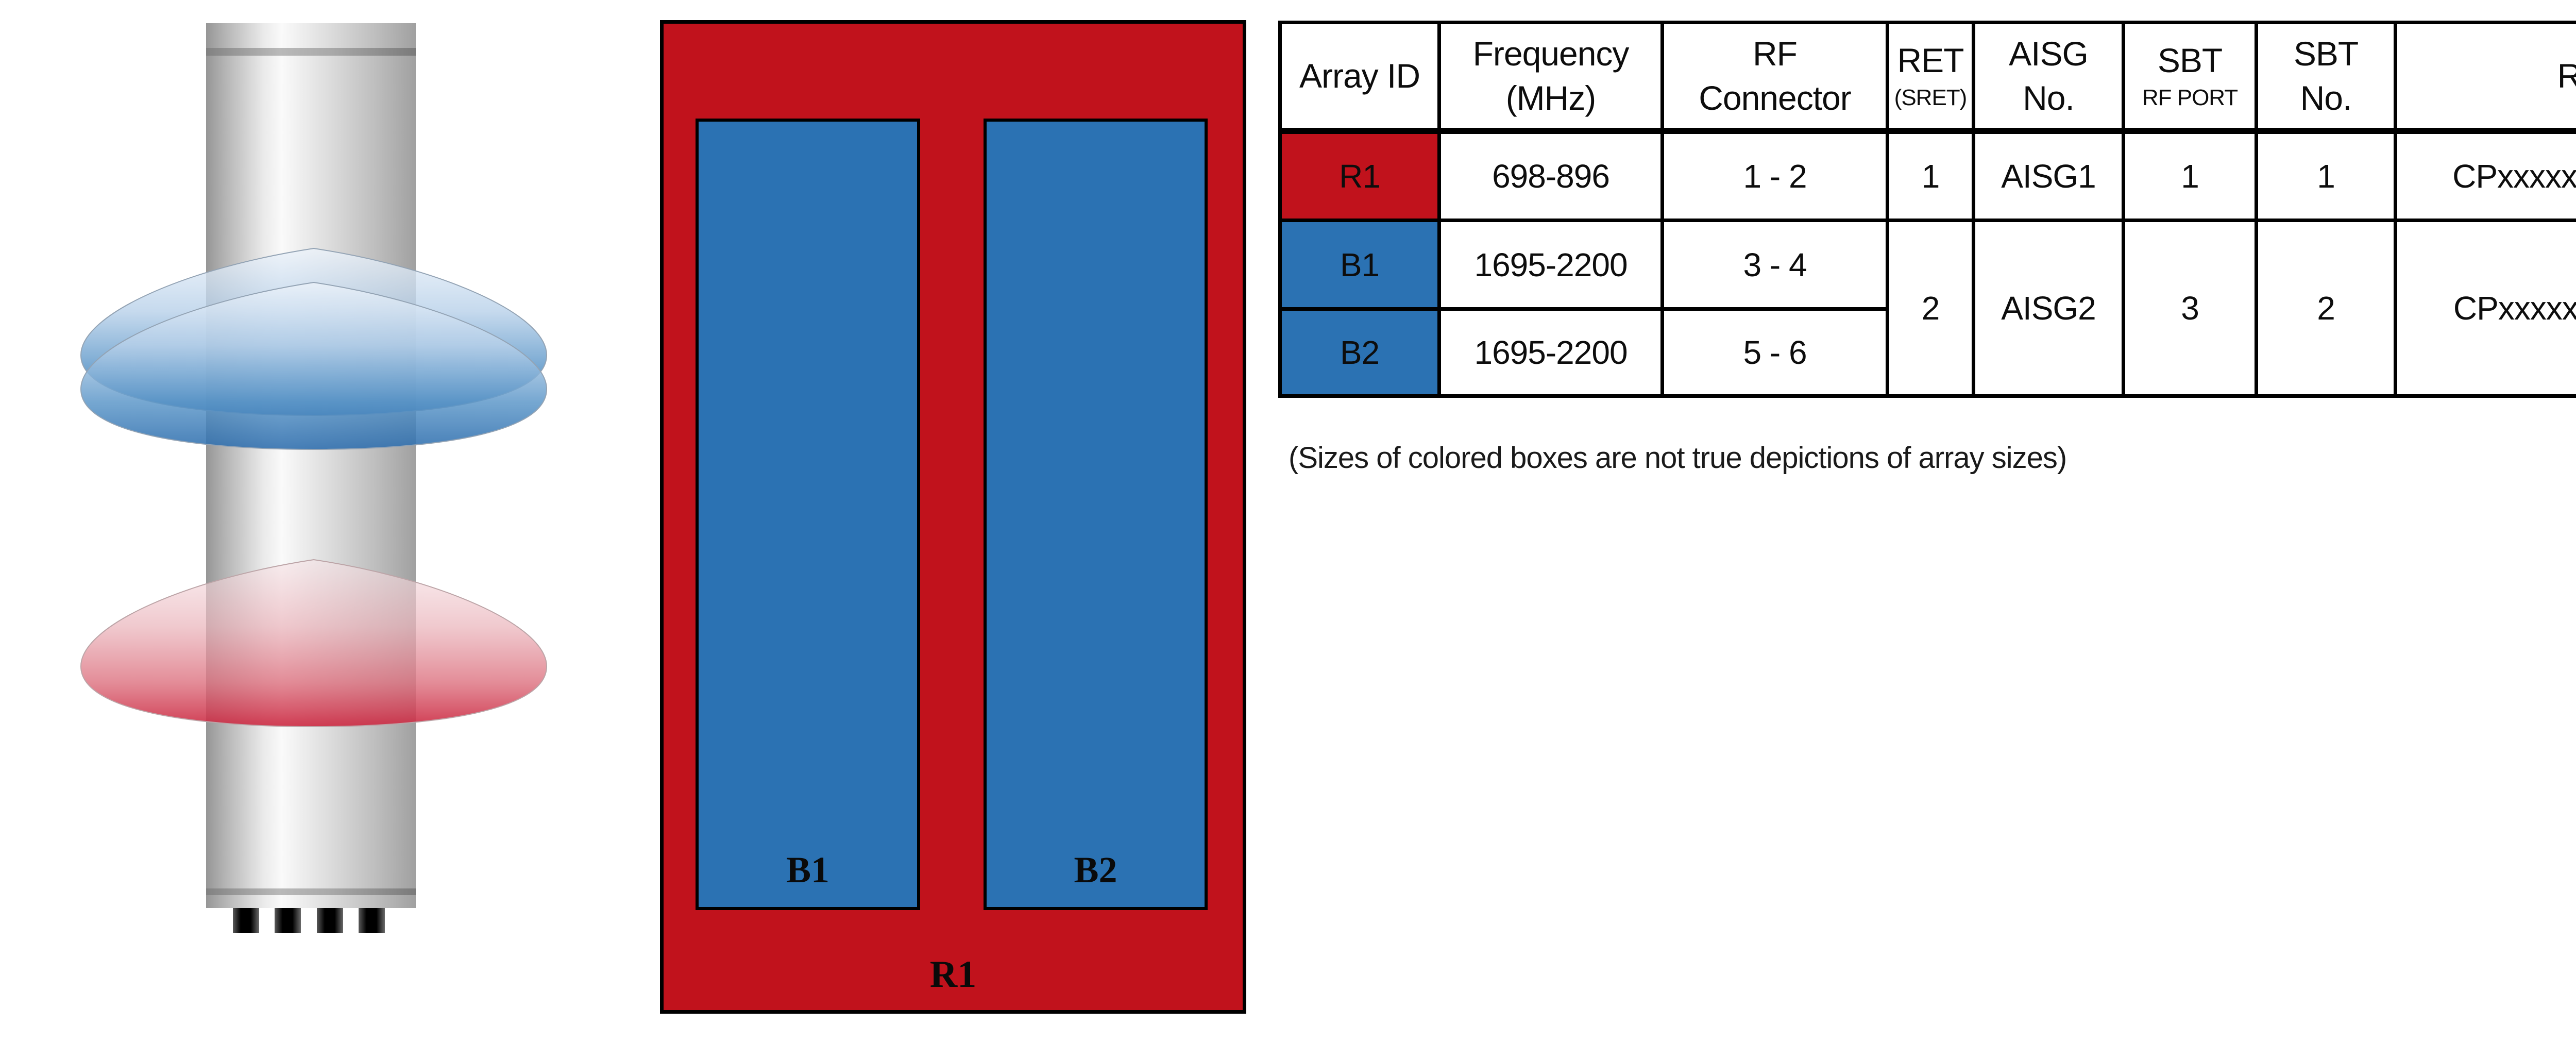 This screenshot has width=2576, height=1041. Describe the element at coordinates (1774, 175) in the screenshot. I see `rf-connector-cell-r1: 1 - 2` at that location.